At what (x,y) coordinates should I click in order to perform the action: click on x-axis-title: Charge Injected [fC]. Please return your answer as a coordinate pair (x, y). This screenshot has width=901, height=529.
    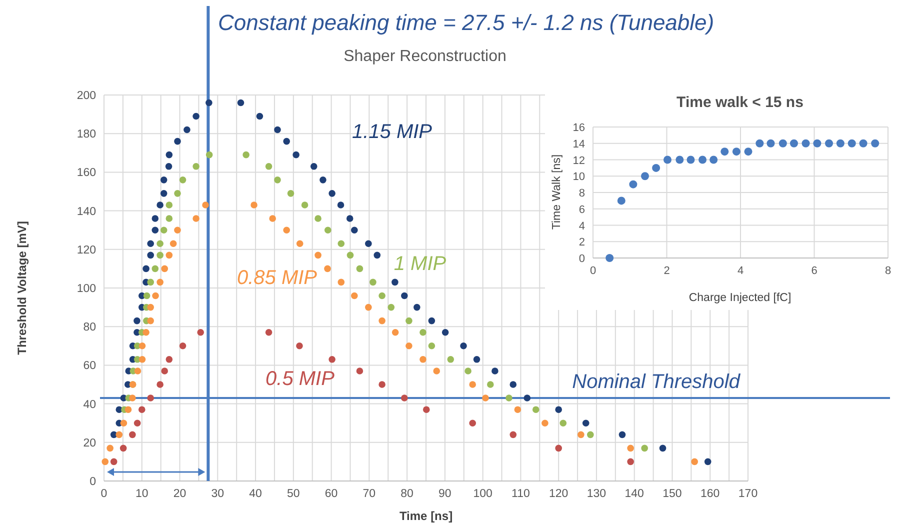
    Looking at the image, I should click on (740, 298).